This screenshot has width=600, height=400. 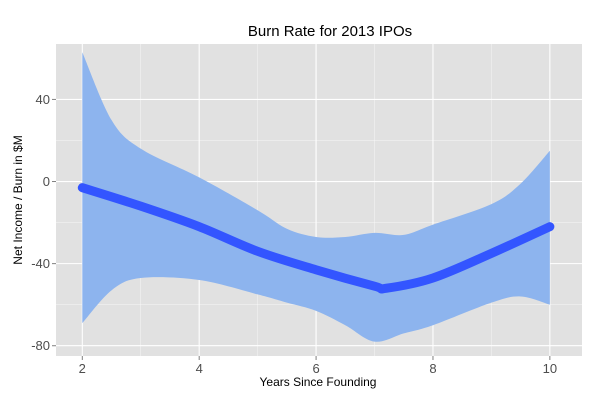 I want to click on x-axis-label: Years Since Founding, so click(x=318, y=382).